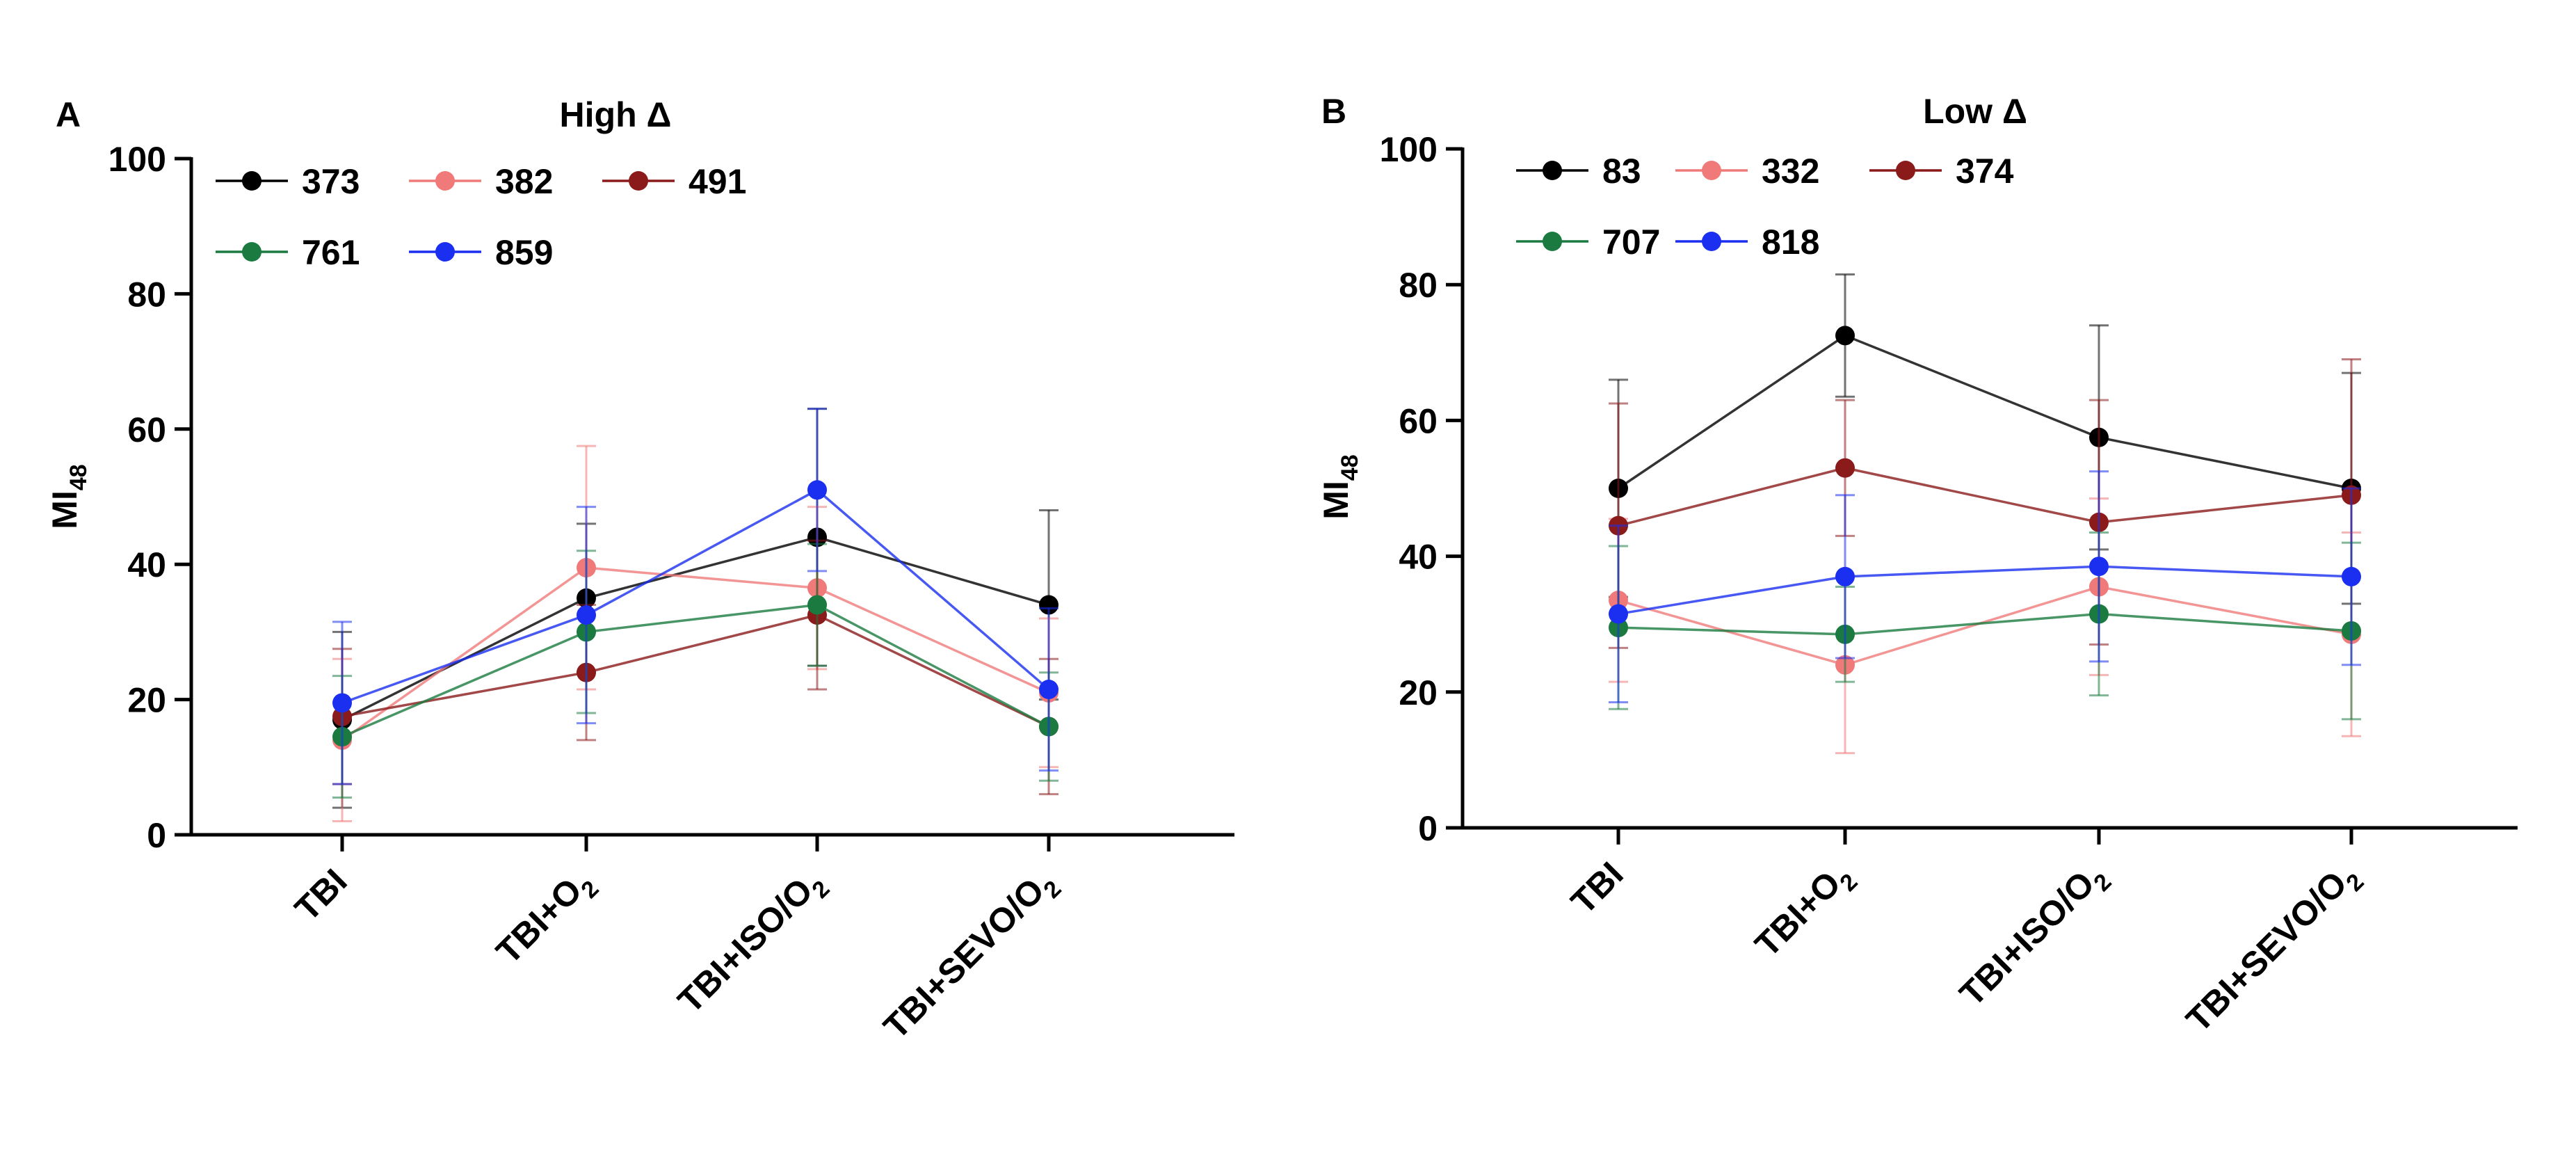 The height and width of the screenshot is (1152, 2576). What do you see at coordinates (1747, 242) in the screenshot?
I see `panel-b-legend-item-818: 818` at bounding box center [1747, 242].